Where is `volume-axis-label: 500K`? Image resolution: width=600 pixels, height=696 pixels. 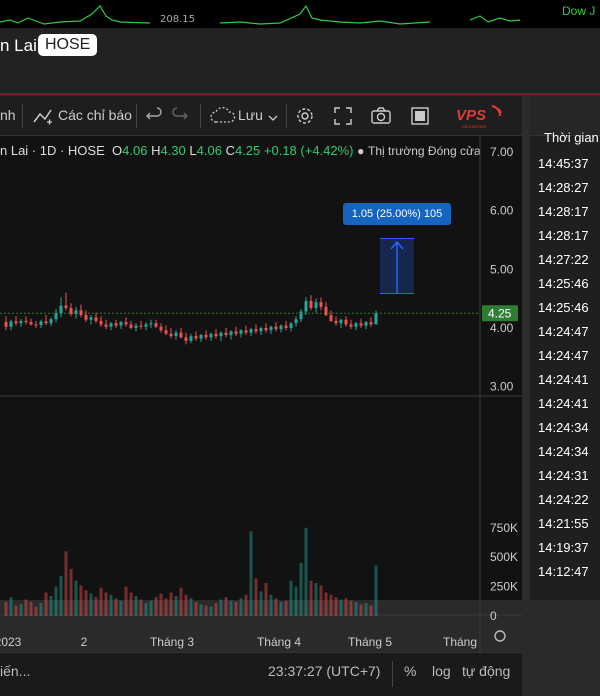
volume-axis-label: 500K is located at coordinates (504, 557).